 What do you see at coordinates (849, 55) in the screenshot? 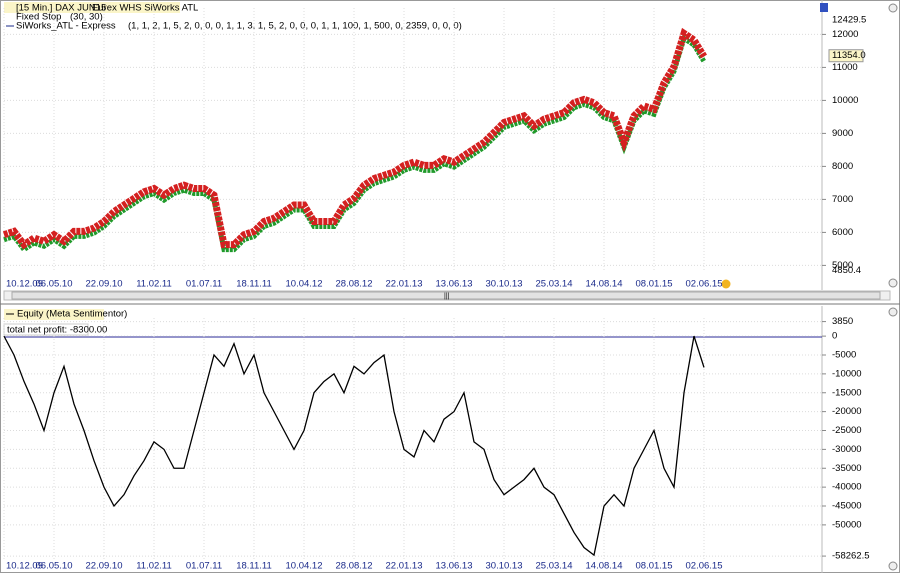
I see `price-label: 11354.0` at bounding box center [849, 55].